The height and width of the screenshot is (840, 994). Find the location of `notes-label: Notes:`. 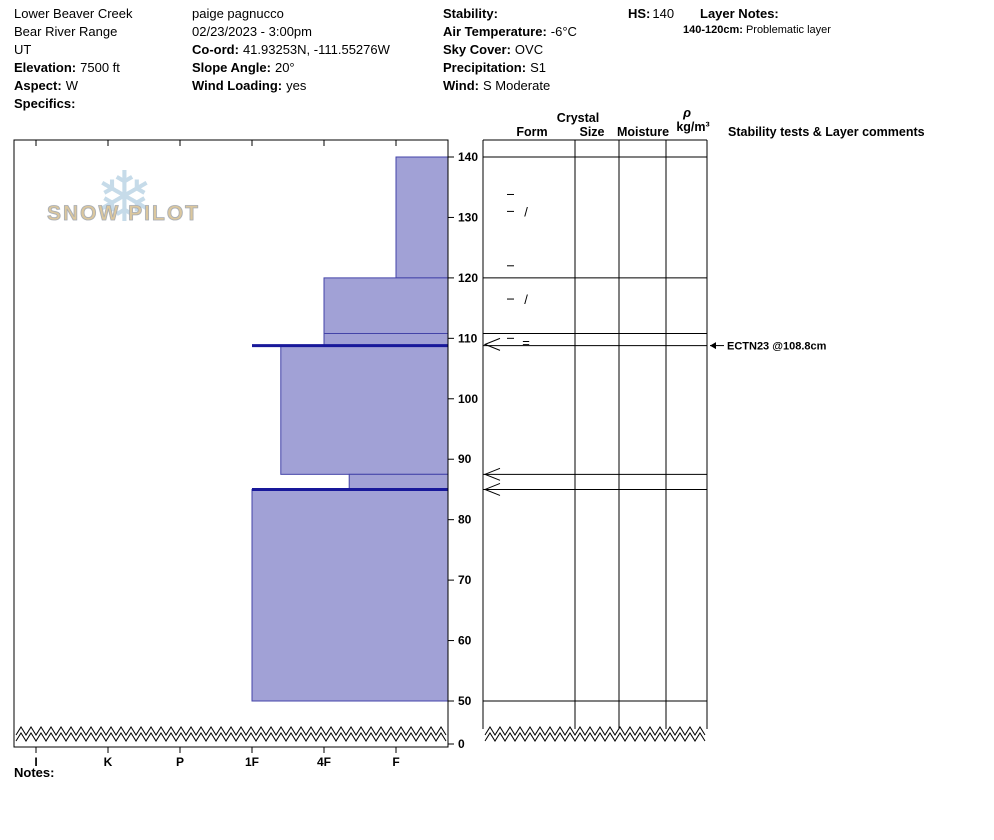

notes-label: Notes: is located at coordinates (34, 772).